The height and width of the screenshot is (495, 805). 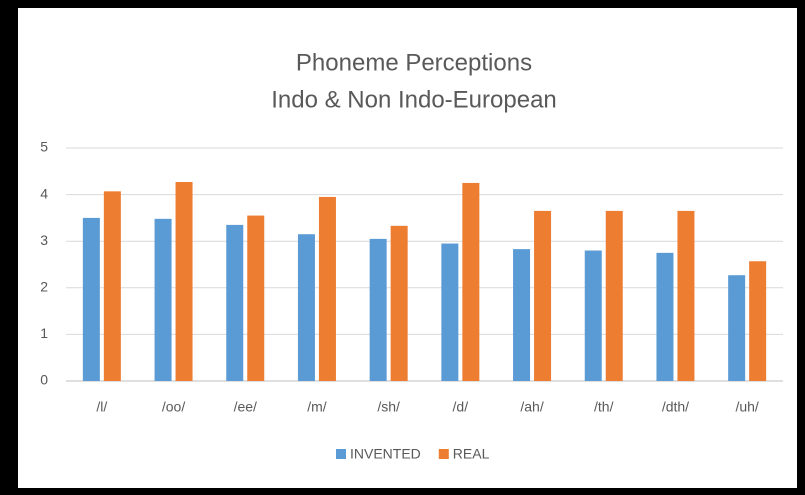 What do you see at coordinates (101, 407) in the screenshot?
I see `x-tick-label: /l/` at bounding box center [101, 407].